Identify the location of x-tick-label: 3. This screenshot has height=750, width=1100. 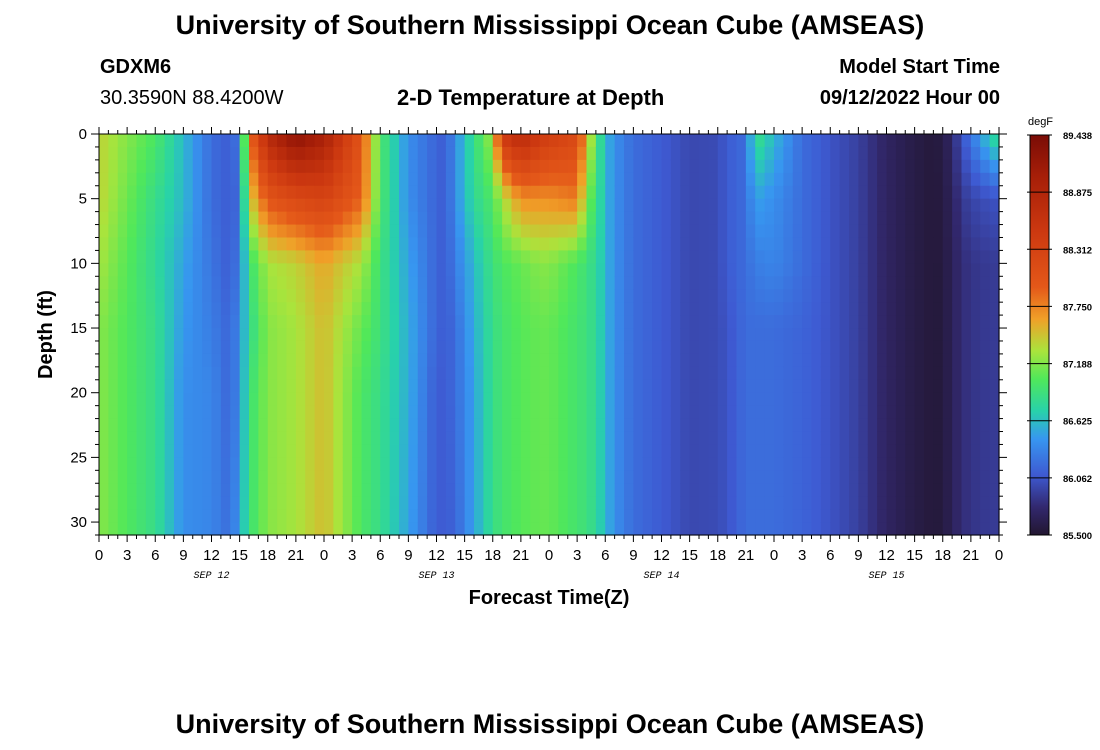
(127, 555).